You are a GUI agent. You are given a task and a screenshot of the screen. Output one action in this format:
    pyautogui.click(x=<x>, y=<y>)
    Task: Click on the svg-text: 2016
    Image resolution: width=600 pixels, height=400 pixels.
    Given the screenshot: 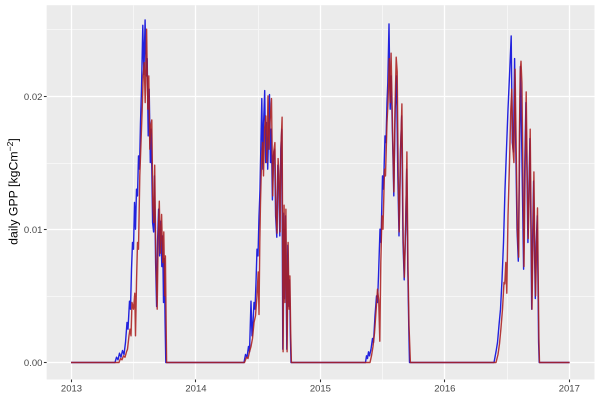 What is the action you would take?
    pyautogui.click(x=444, y=388)
    